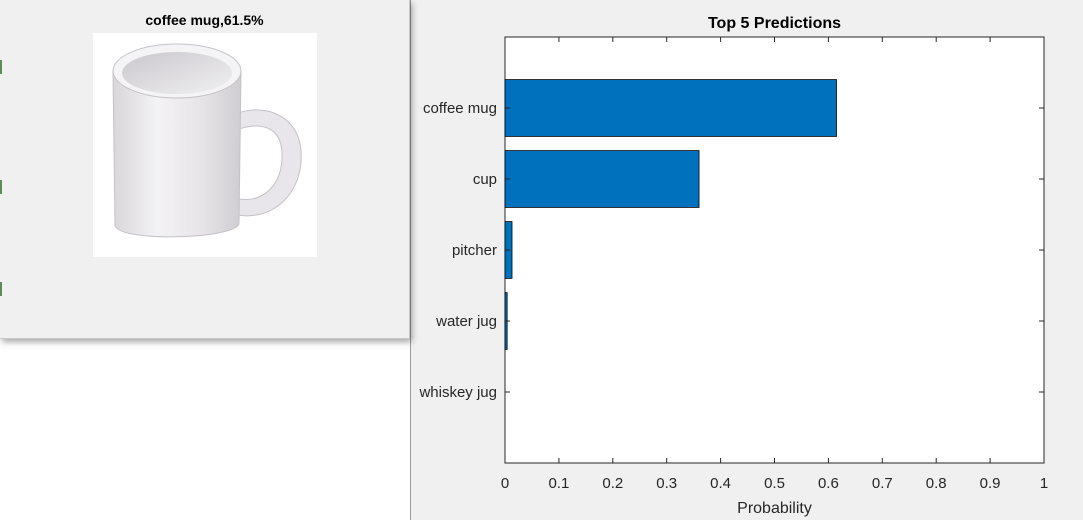 This screenshot has height=520, width=1083. Describe the element at coordinates (204, 20) in the screenshot. I see `image-title: coffee mug,61.5%` at that location.